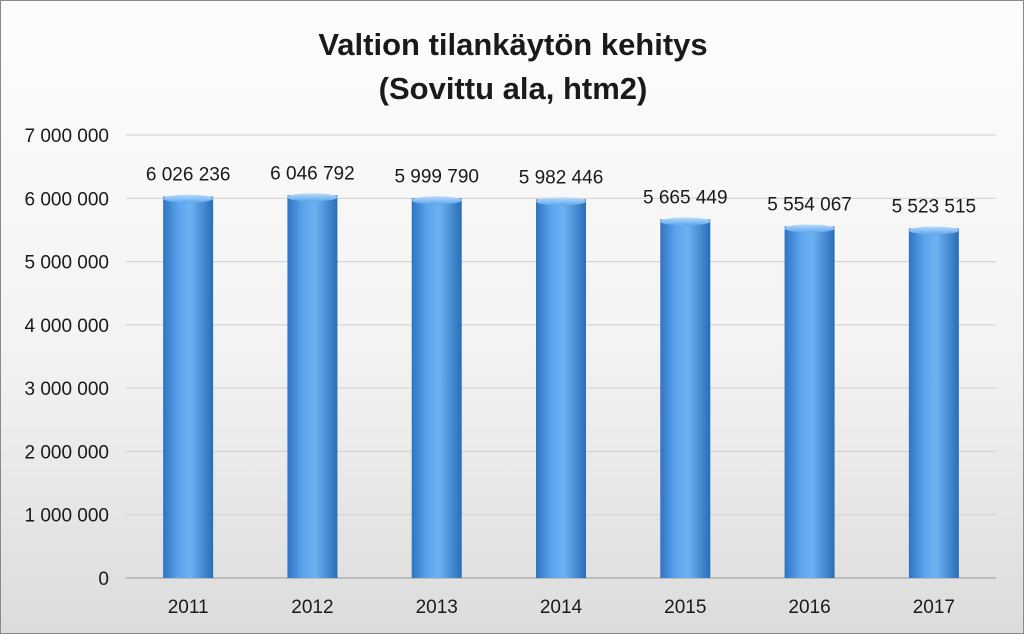 The width and height of the screenshot is (1024, 635). Describe the element at coordinates (312, 173) in the screenshot. I see `data-label: 6 046 792` at that location.